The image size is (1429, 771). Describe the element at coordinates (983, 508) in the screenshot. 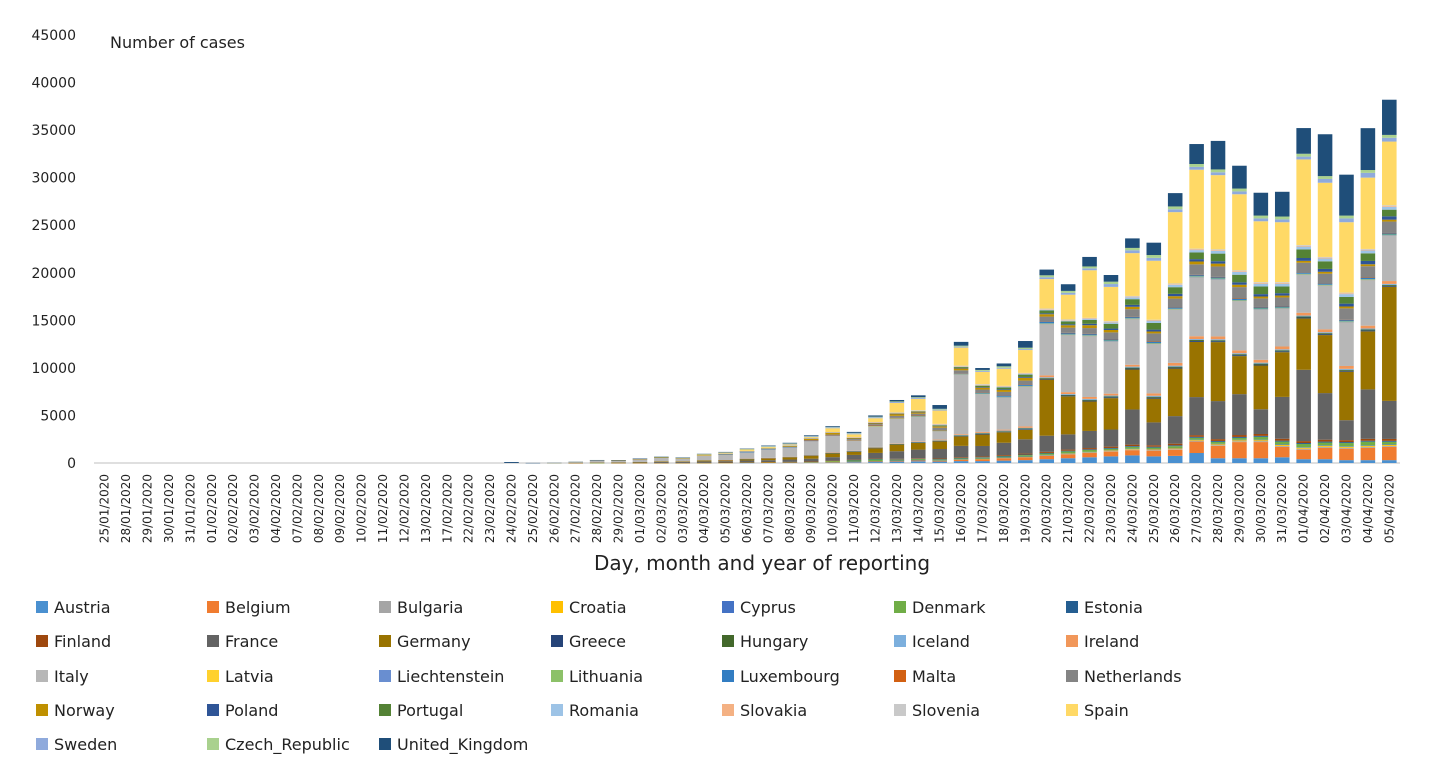

I see `x-tick-label: 17/03/2020` at that location.